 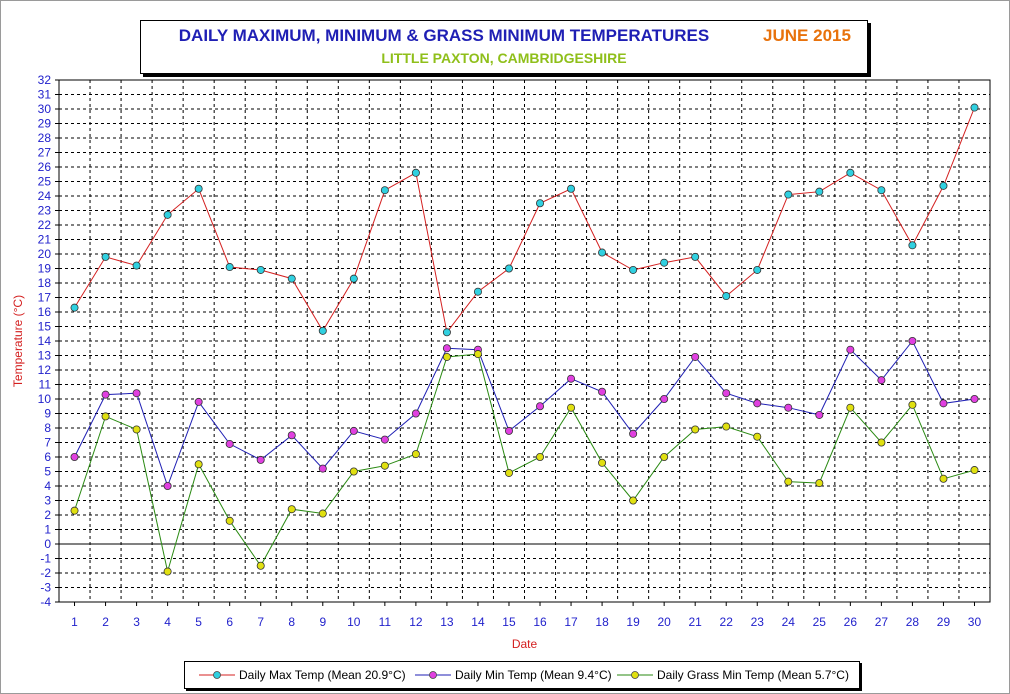 What do you see at coordinates (45, 602) in the screenshot?
I see `y-tick-label: -4` at bounding box center [45, 602].